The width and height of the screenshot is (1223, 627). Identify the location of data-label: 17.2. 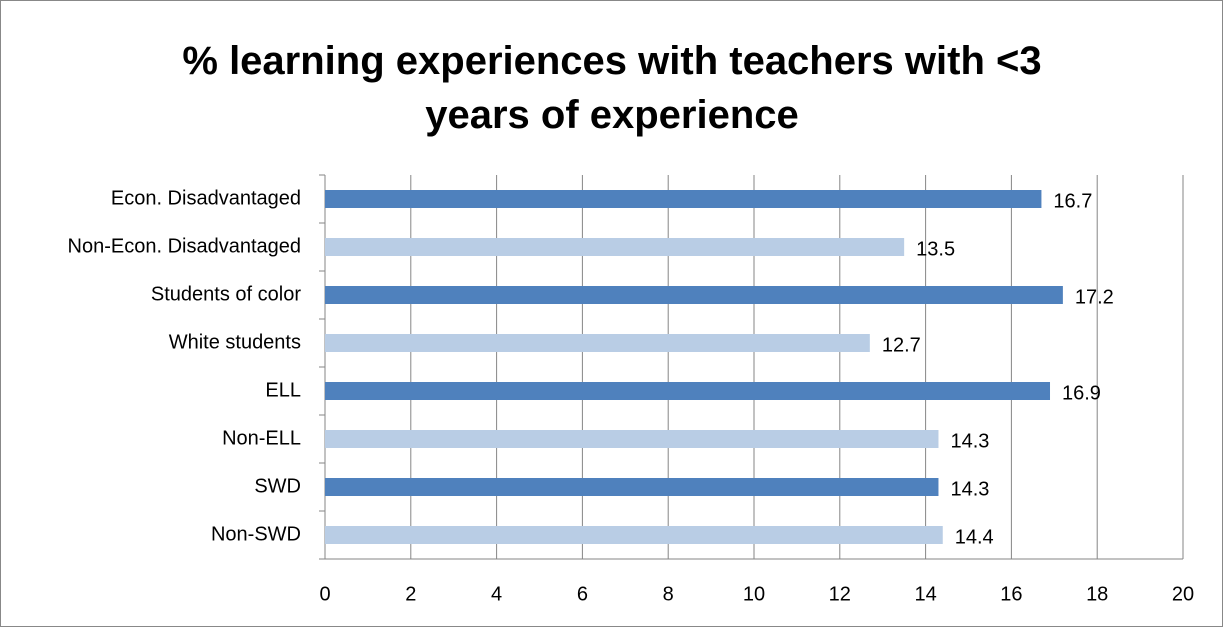
(1094, 297).